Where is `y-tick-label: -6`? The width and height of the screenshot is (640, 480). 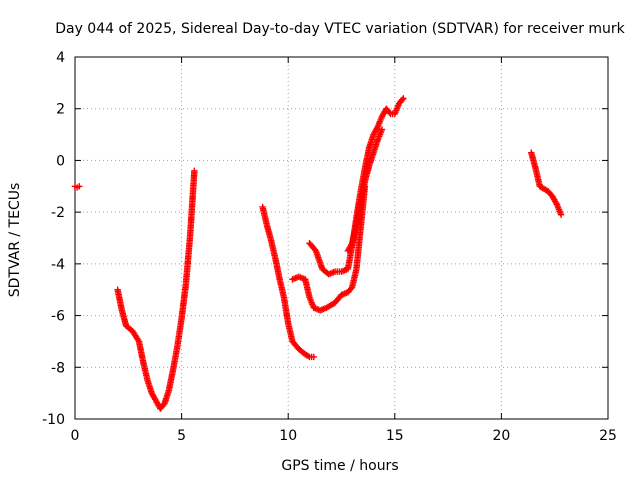
y-tick-label: -6 is located at coordinates (58, 317).